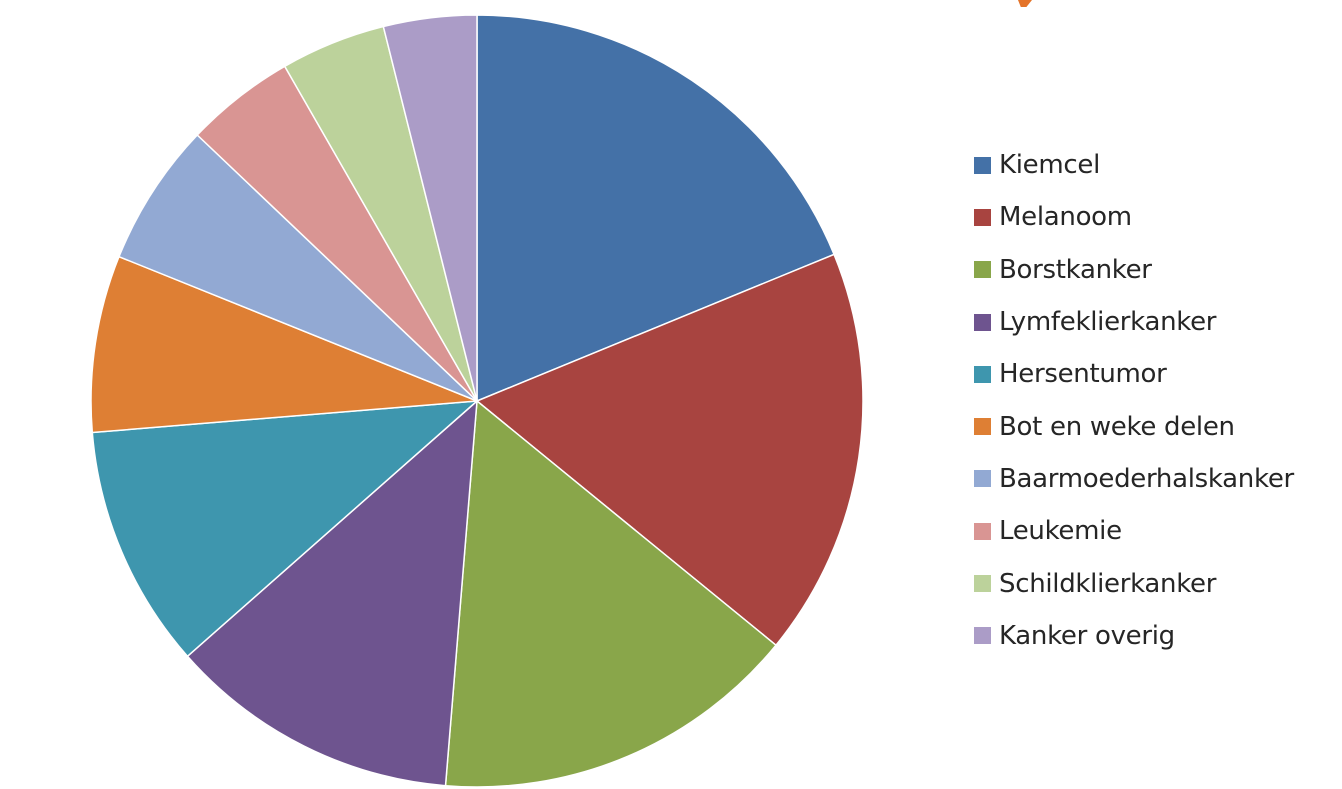  I want to click on legend-label: Baarmoederhalskanker, so click(1146, 478).